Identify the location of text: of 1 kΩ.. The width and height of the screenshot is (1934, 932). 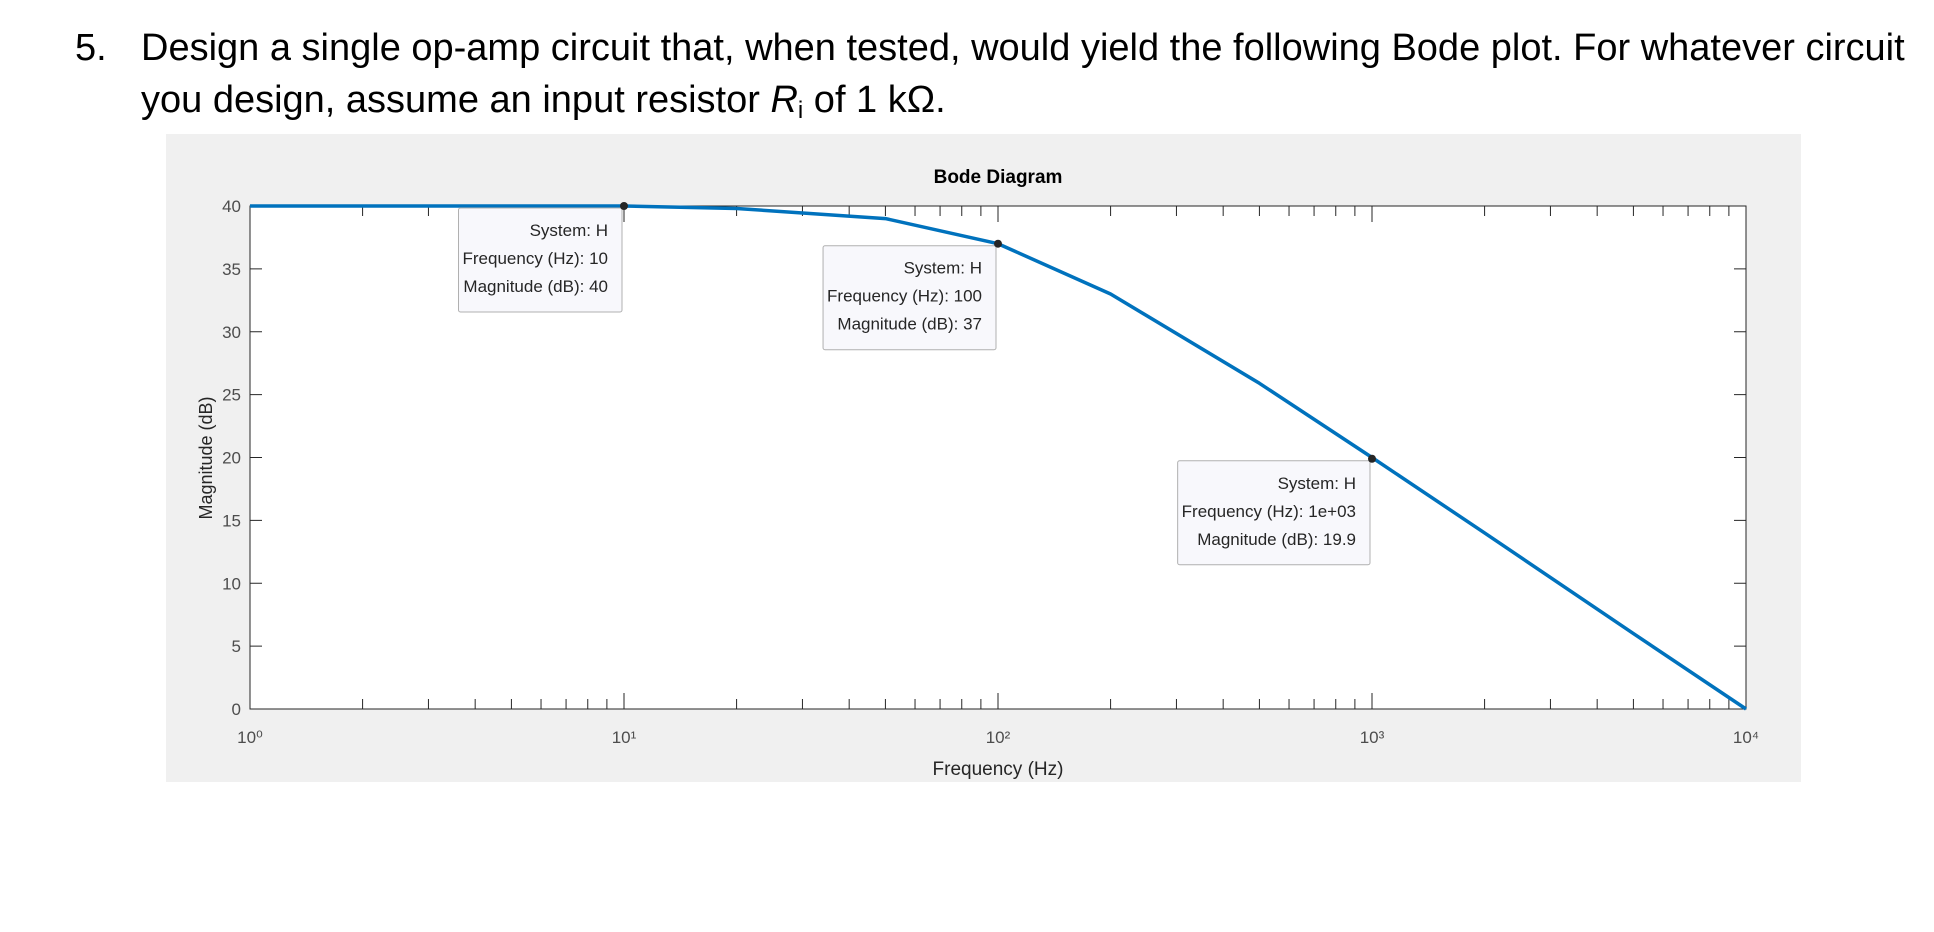
(874, 100).